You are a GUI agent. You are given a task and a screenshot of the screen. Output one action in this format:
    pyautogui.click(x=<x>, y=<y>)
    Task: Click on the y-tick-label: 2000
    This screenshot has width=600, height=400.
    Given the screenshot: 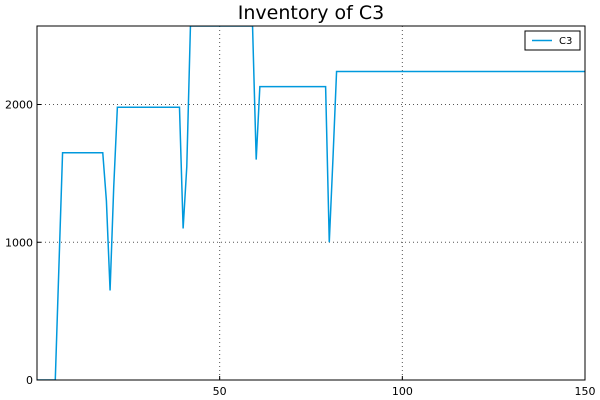 What is the action you would take?
    pyautogui.click(x=19, y=105)
    